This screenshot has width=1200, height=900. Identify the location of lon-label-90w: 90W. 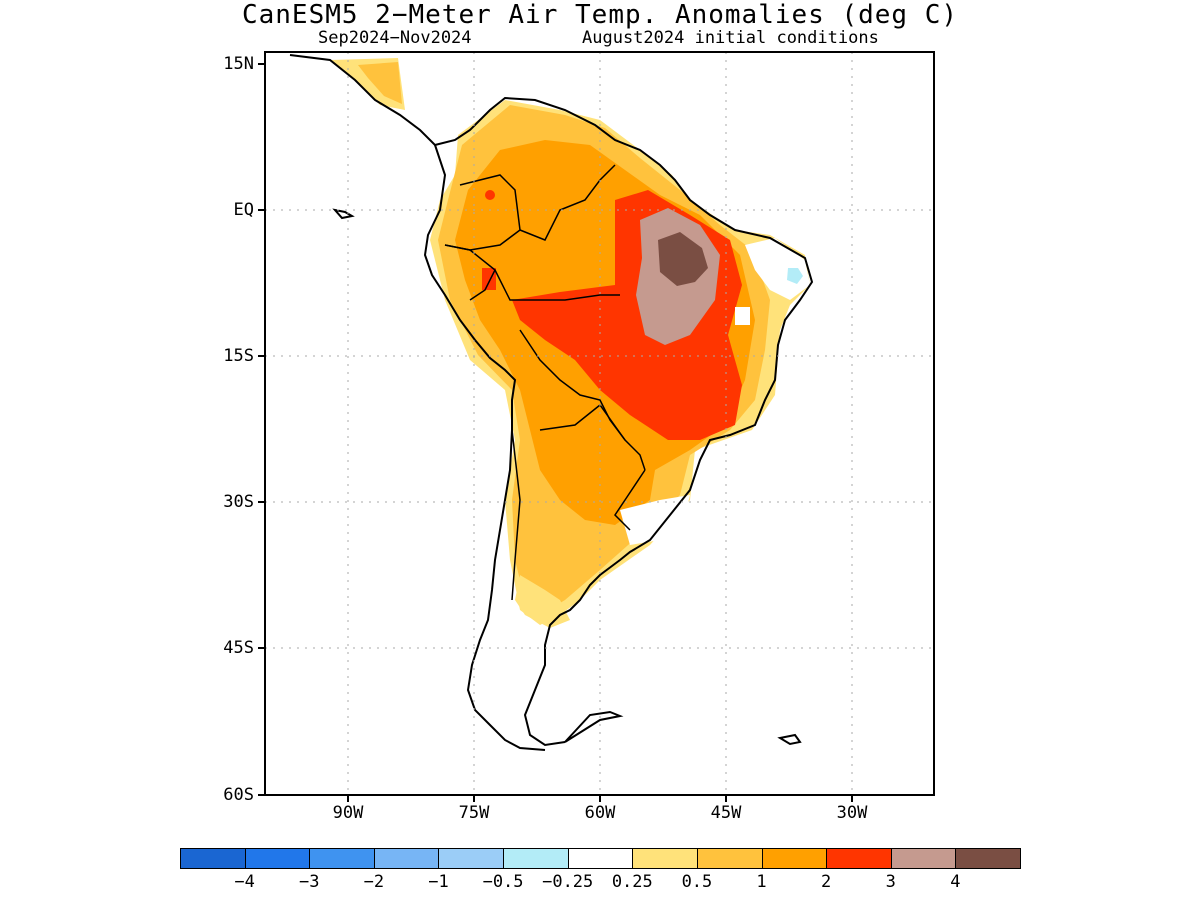
(348, 813).